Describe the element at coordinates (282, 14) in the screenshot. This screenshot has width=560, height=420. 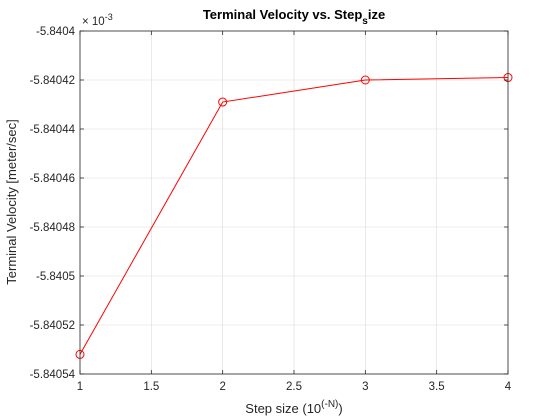
I see `title-main: Terminal Velocity vs. Step` at that location.